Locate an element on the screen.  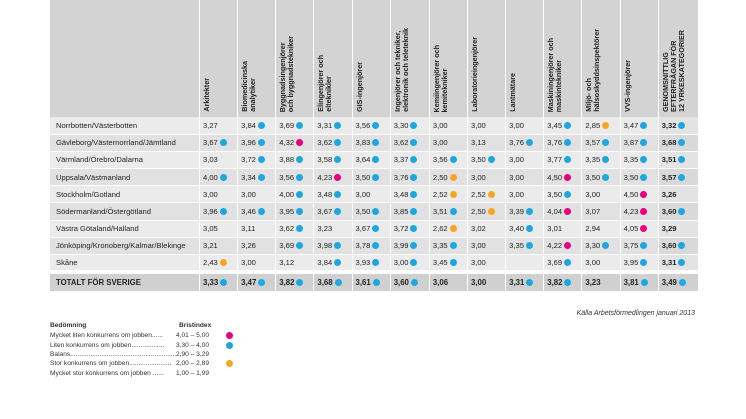
index-cell: 3,07 is located at coordinates (601, 211).